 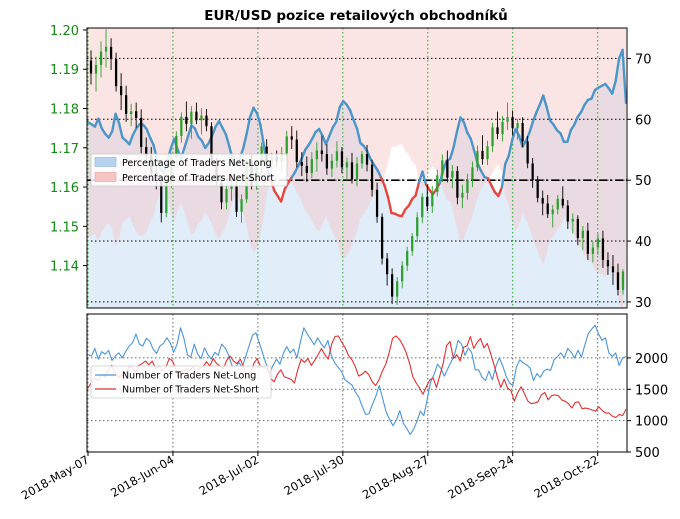 What do you see at coordinates (643, 59) in the screenshot?
I see `right-axis-tick-label: 70` at bounding box center [643, 59].